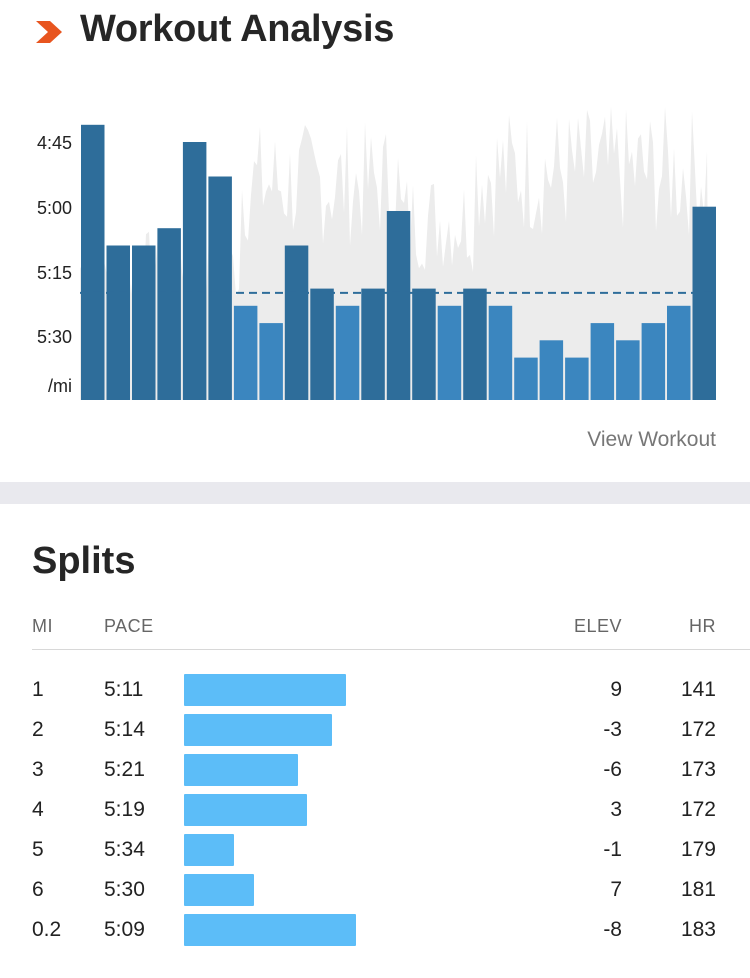 This screenshot has height=978, width=750. What do you see at coordinates (616, 889) in the screenshot?
I see `split-elevation: 7` at bounding box center [616, 889].